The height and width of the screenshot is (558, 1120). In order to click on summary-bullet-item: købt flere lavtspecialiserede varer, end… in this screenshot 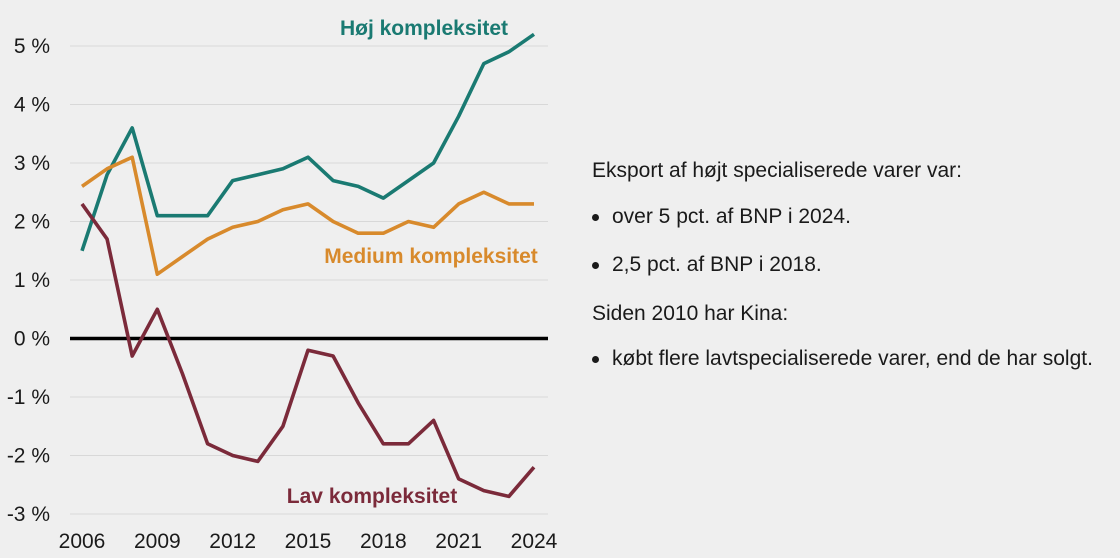, I will do `click(852, 359)`.